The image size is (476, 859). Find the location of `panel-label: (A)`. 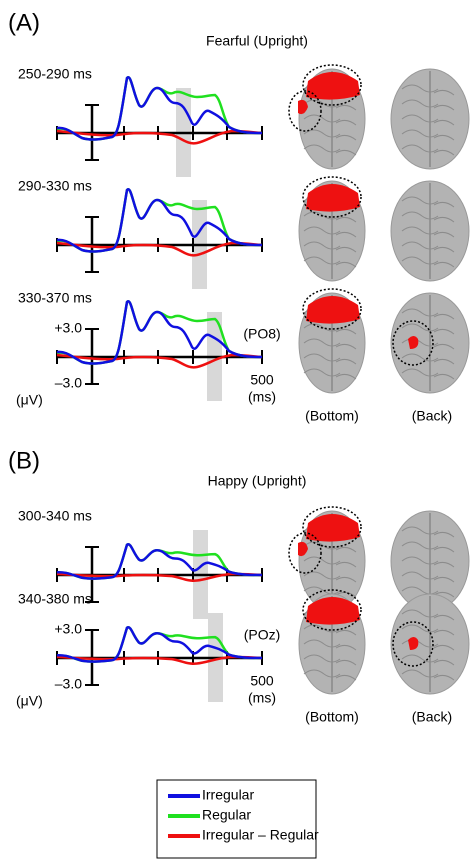

panel-label: (A) is located at coordinates (24, 22).